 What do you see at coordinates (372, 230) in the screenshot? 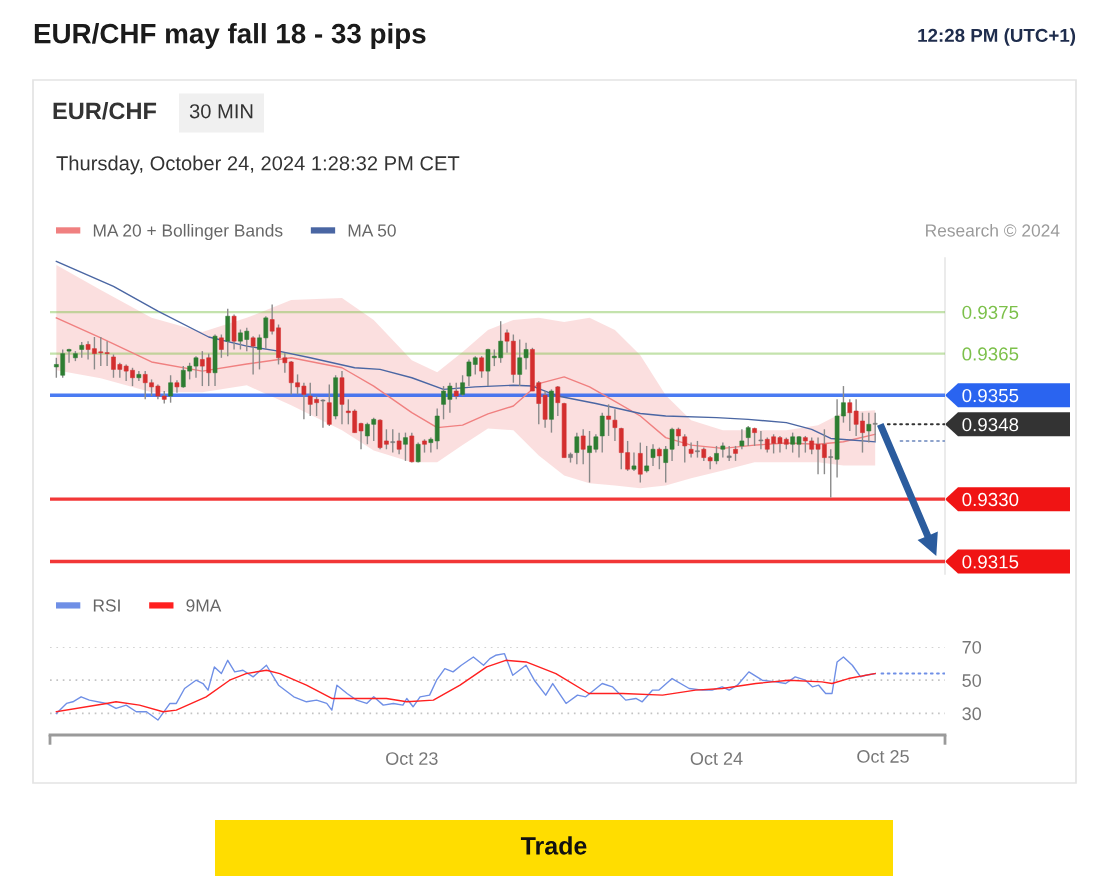
I see `legend-label: MA 50` at bounding box center [372, 230].